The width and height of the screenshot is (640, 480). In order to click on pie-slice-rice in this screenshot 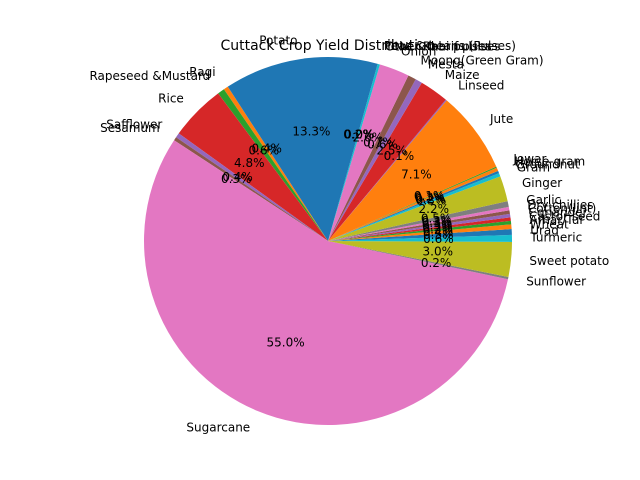, I will do `click(253, 167)`.